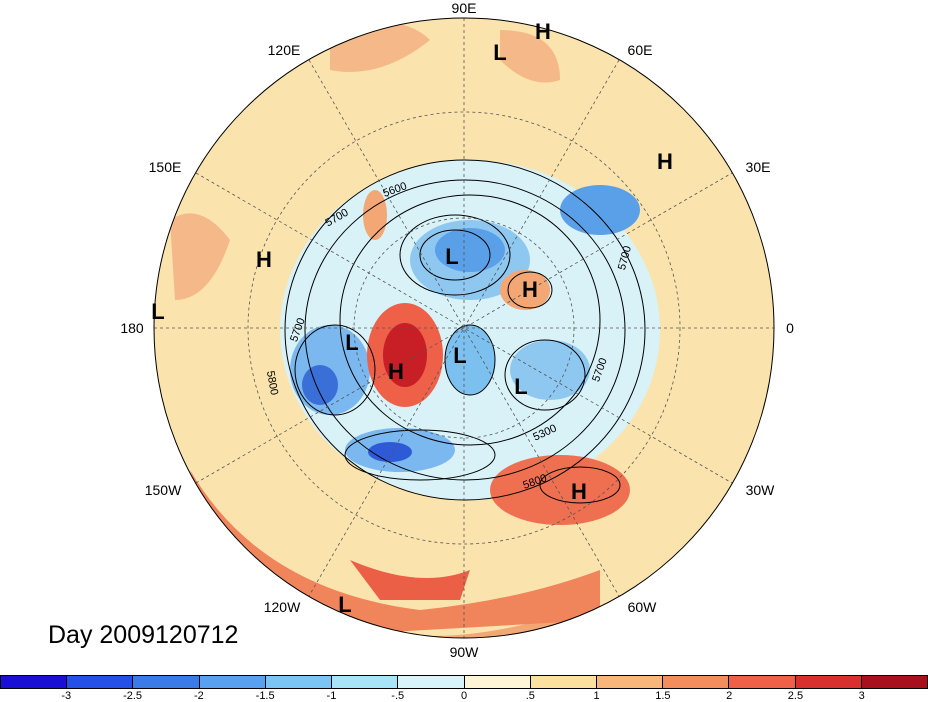  I want to click on colorbar, so click(464, 682).